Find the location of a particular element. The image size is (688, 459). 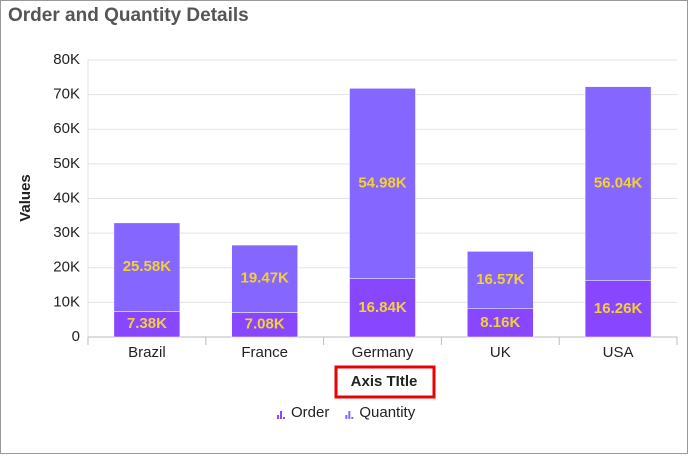

value-label: 7.08K is located at coordinates (265, 324).